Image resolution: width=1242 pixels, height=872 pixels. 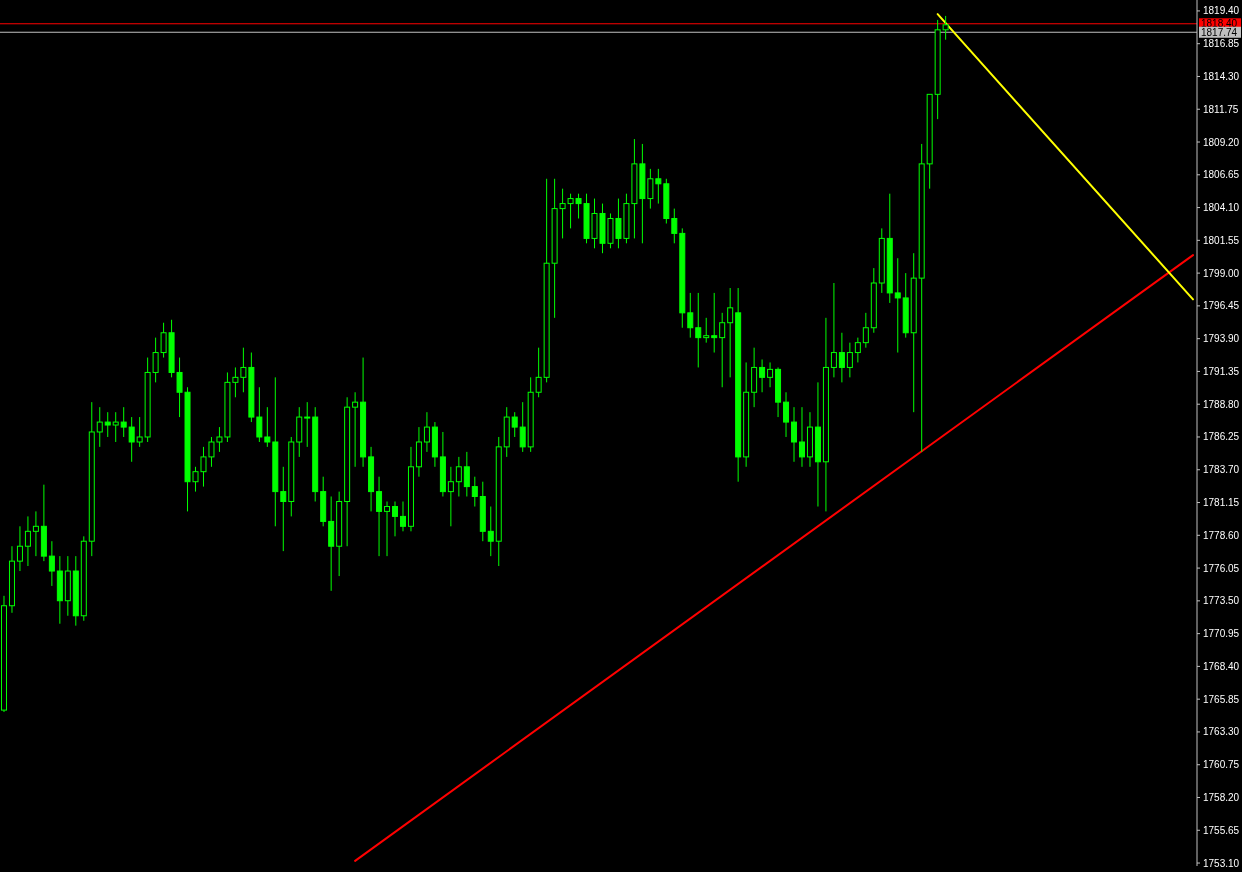 What do you see at coordinates (1221, 437) in the screenshot?
I see `y-tick-label: 1786.25` at bounding box center [1221, 437].